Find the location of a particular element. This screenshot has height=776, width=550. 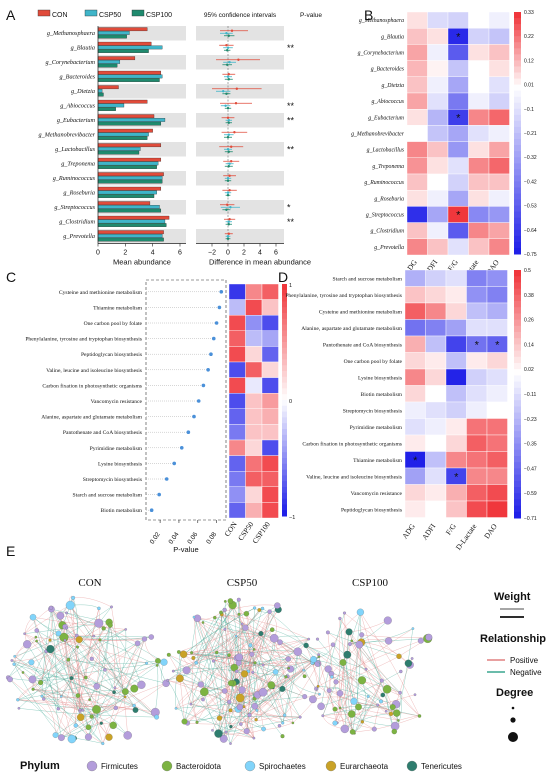

row-label: Biotin metabolism is located at coordinates (382, 395).